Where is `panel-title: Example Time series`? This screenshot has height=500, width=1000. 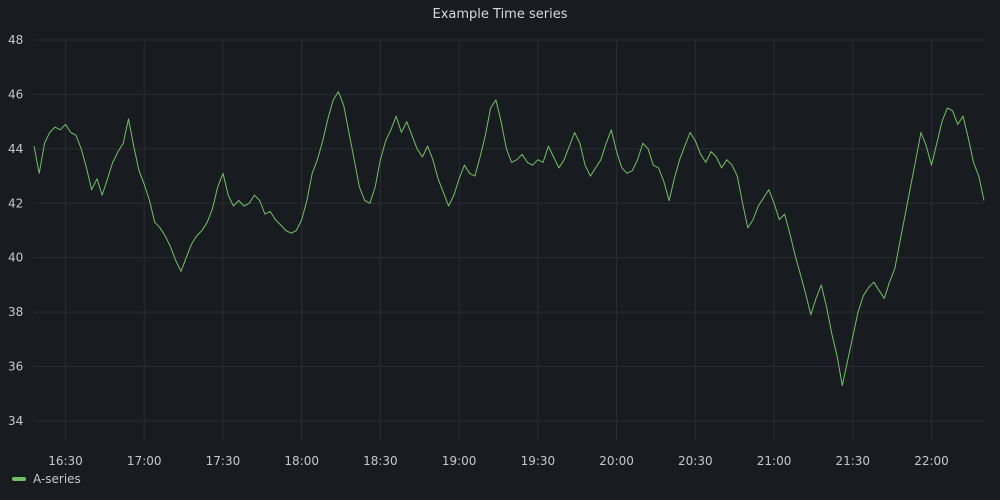
panel-title: Example Time series is located at coordinates (500, 14).